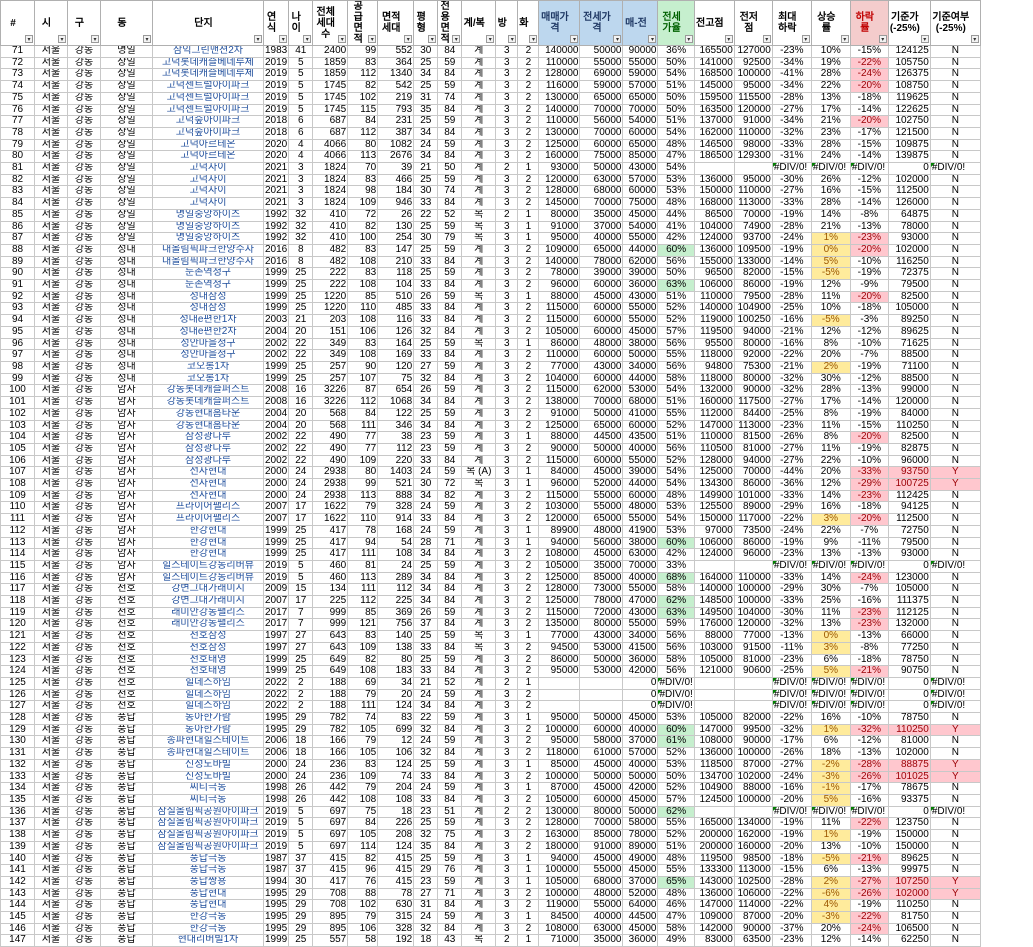 Image resolution: width=1033 pixels, height=947 pixels. Describe the element at coordinates (909, 344) in the screenshot. I see `table-cell: 71625` at that location.